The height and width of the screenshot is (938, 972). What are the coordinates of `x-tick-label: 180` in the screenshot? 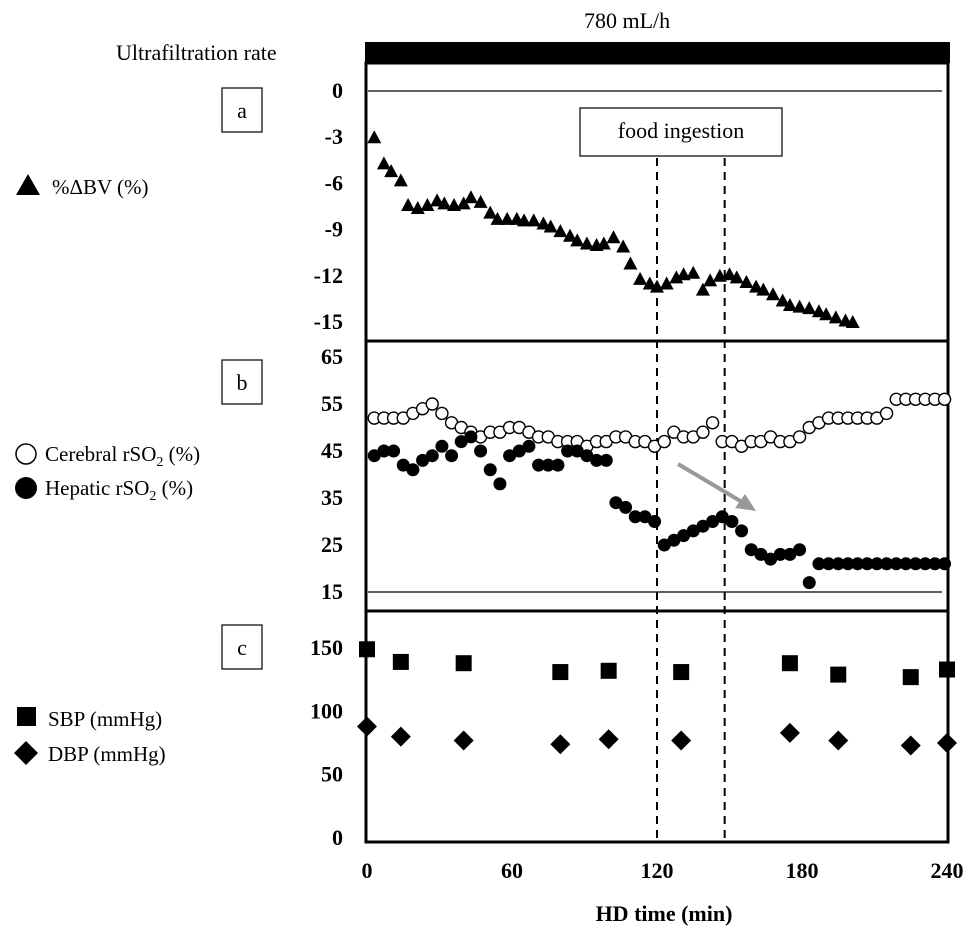 It's located at (802, 870).